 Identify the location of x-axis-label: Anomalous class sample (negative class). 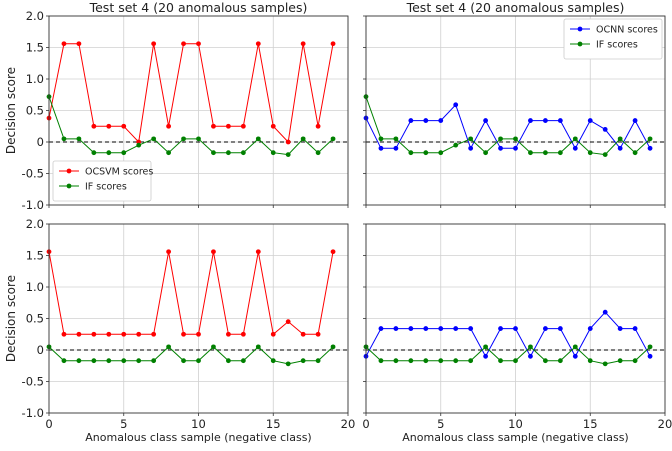
(515, 437).